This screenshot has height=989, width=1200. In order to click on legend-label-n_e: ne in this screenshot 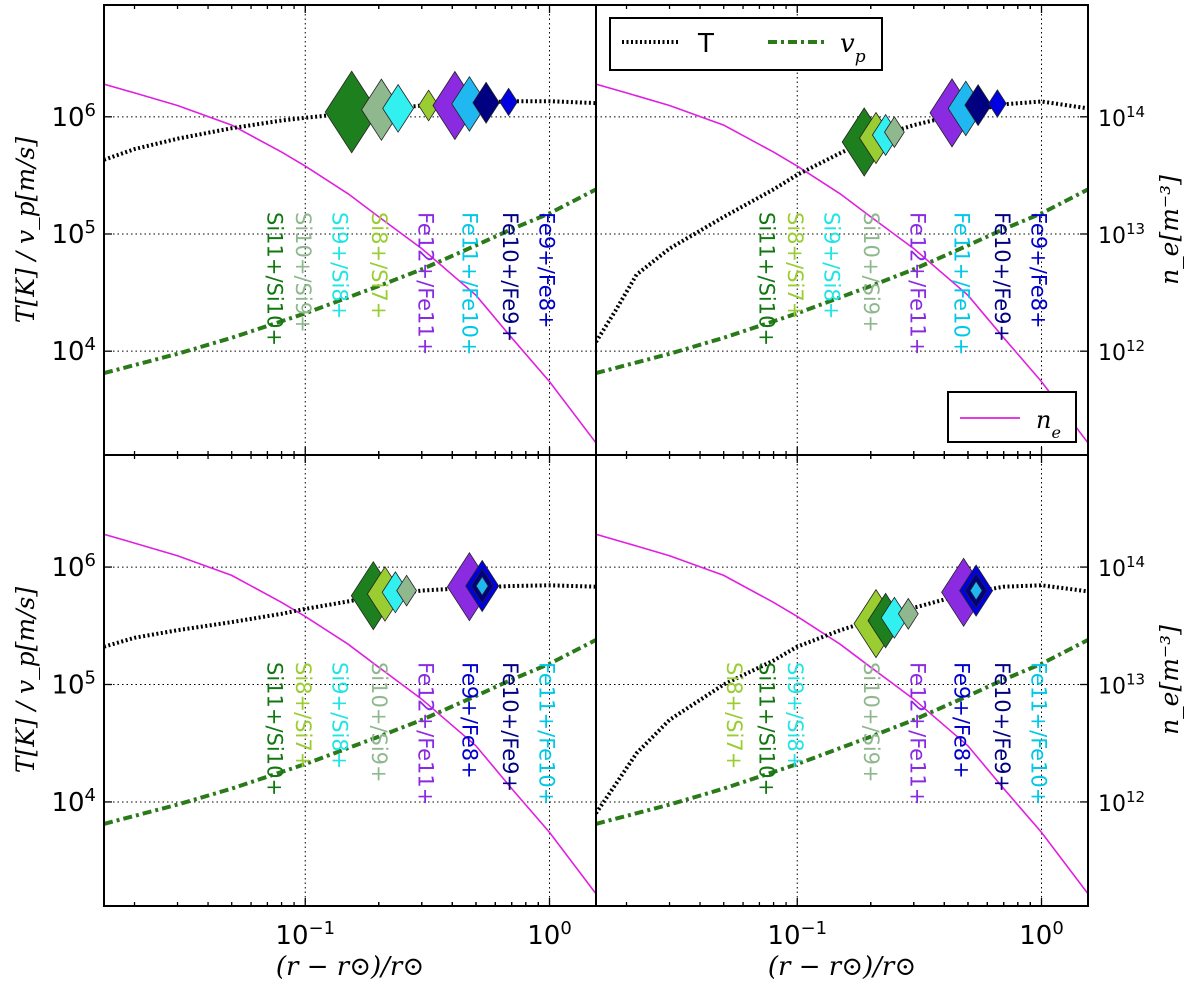, I will do `click(1048, 424)`.